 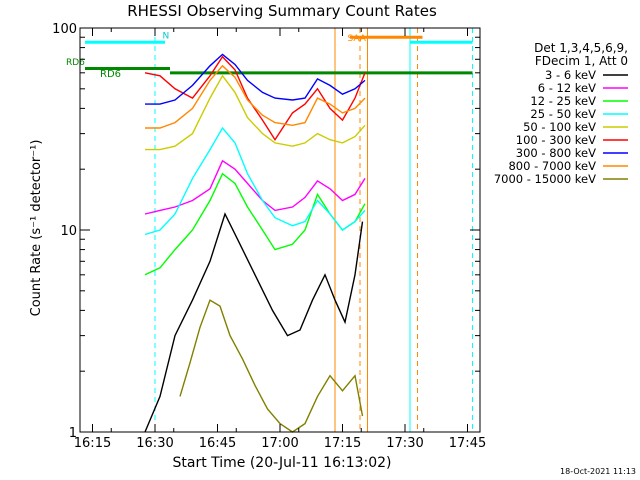 I want to click on x-tick-label-0: 16:15, so click(x=92, y=443).